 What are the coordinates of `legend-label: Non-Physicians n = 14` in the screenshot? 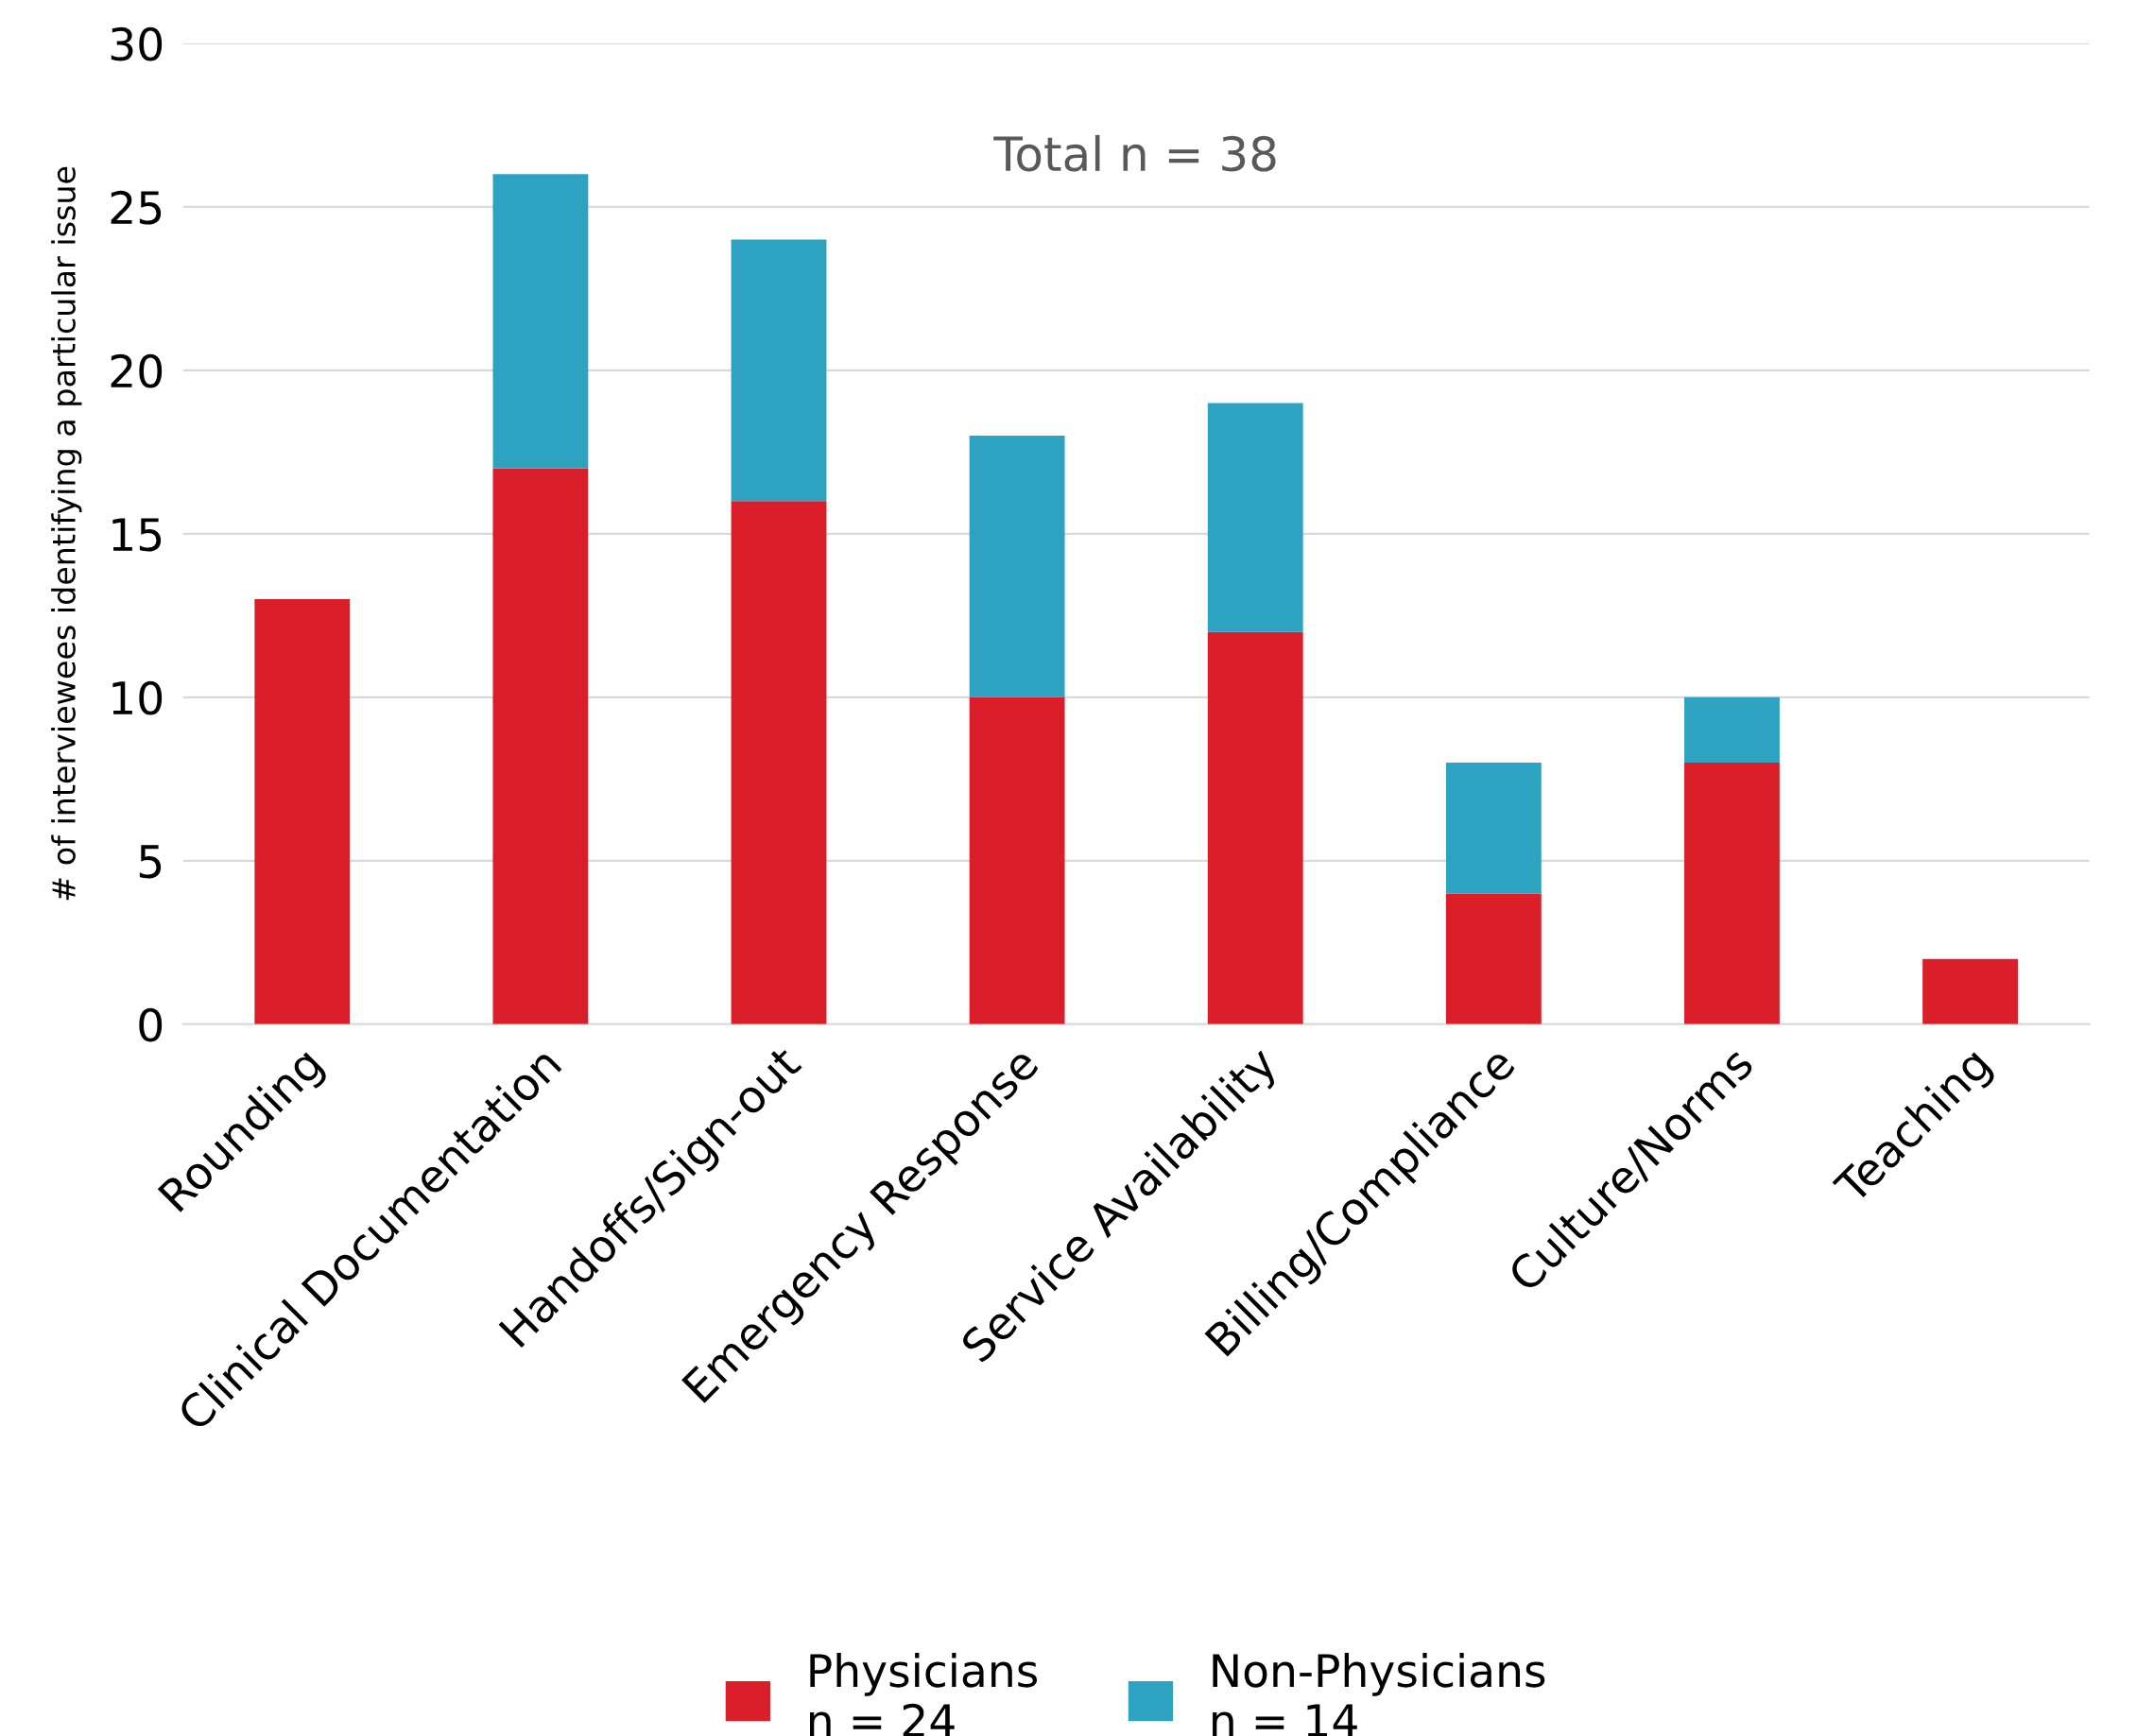 It's located at (1379, 1694).